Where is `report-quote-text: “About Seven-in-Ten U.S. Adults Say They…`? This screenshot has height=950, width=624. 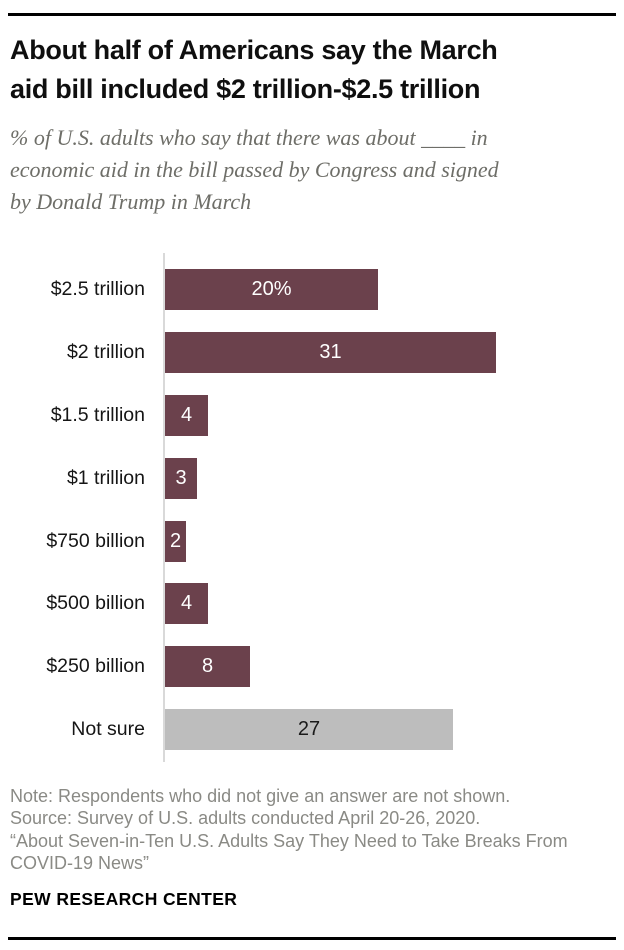
report-quote-text: “About Seven-in-Ten U.S. Adults Say They… is located at coordinates (289, 852).